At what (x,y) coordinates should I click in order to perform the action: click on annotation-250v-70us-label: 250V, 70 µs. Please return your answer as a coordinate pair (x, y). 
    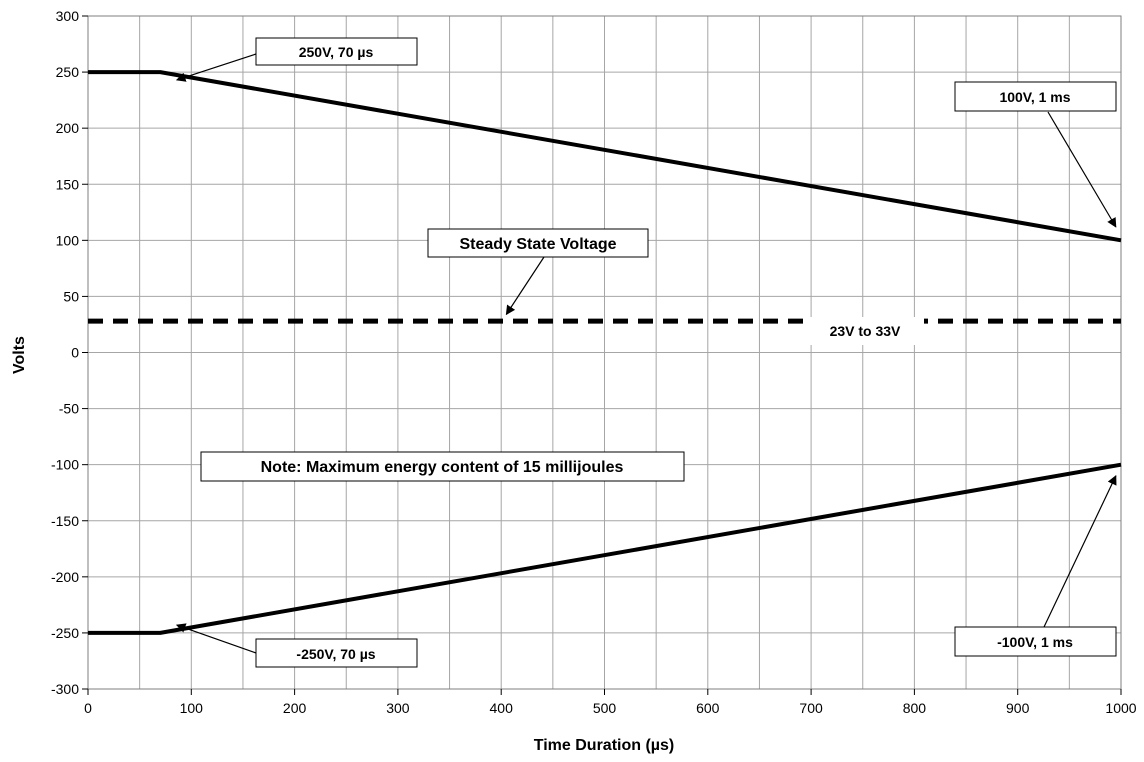
    Looking at the image, I should click on (336, 52).